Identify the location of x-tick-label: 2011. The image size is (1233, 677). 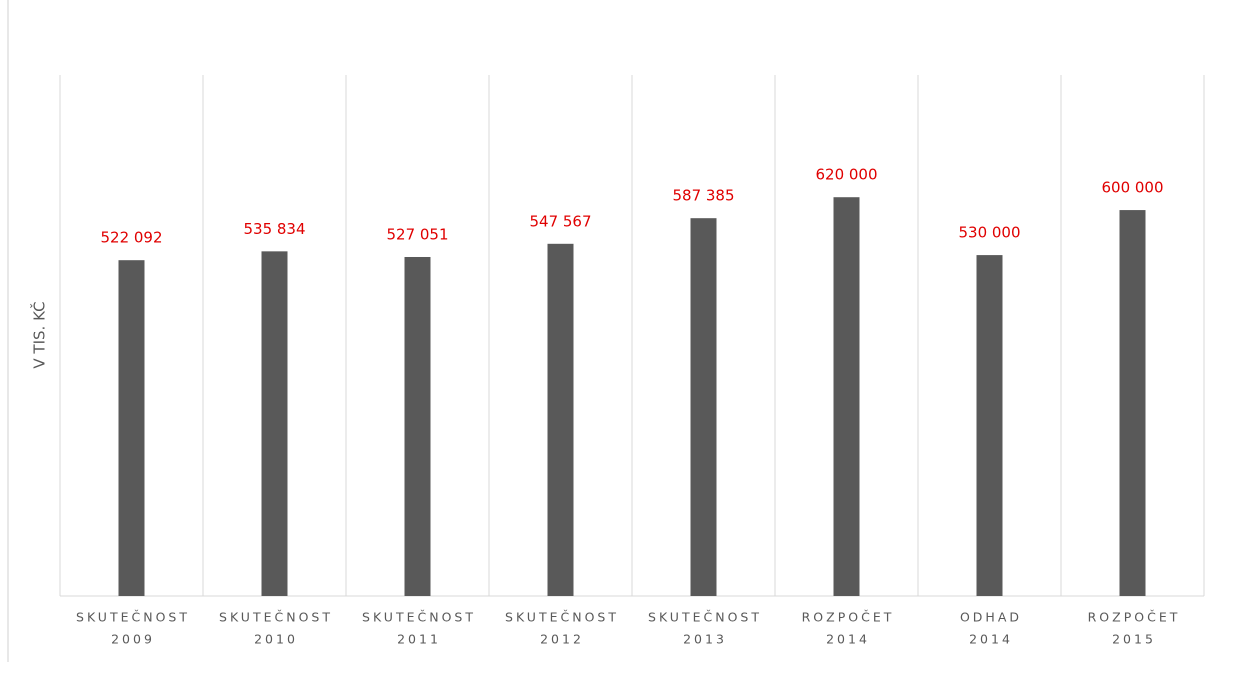
(419, 639).